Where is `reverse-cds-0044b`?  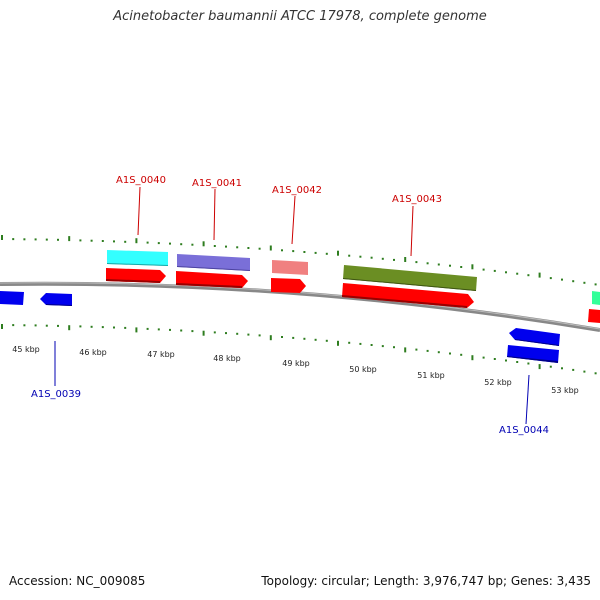 reverse-cds-0044b is located at coordinates (533, 354).